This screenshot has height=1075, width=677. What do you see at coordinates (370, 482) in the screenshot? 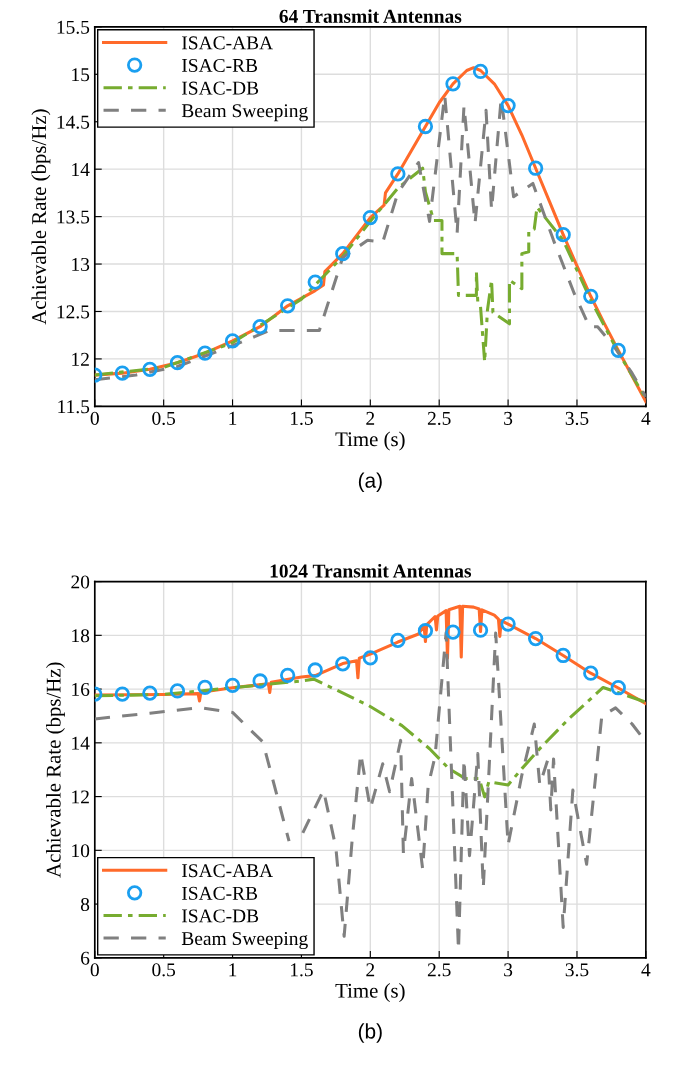
I see `text: (a)` at bounding box center [370, 482].